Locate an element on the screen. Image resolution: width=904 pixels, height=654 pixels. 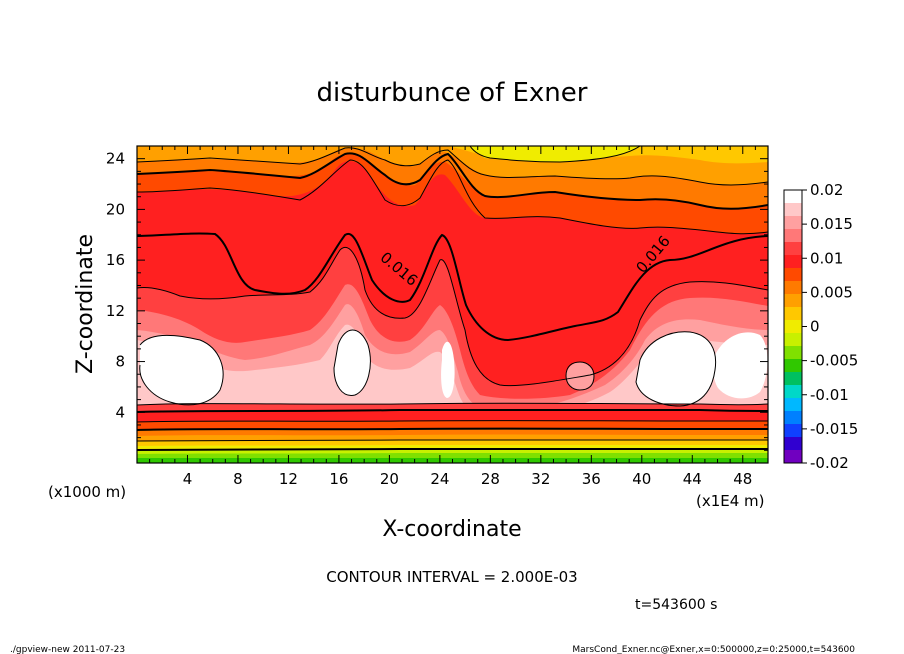
y-axis-label: Z-coordinate is located at coordinates (85, 304).